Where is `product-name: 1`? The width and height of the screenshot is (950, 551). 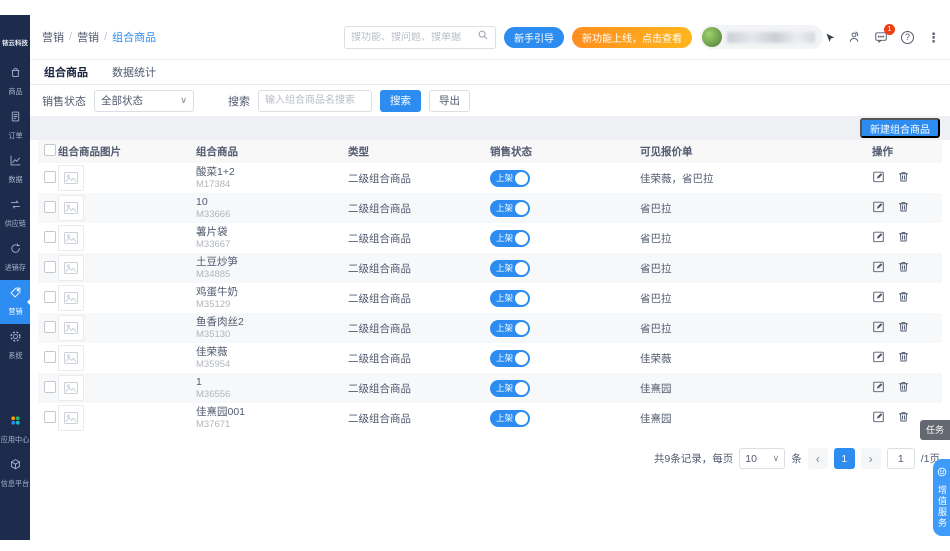
product-name: 1 is located at coordinates (199, 382).